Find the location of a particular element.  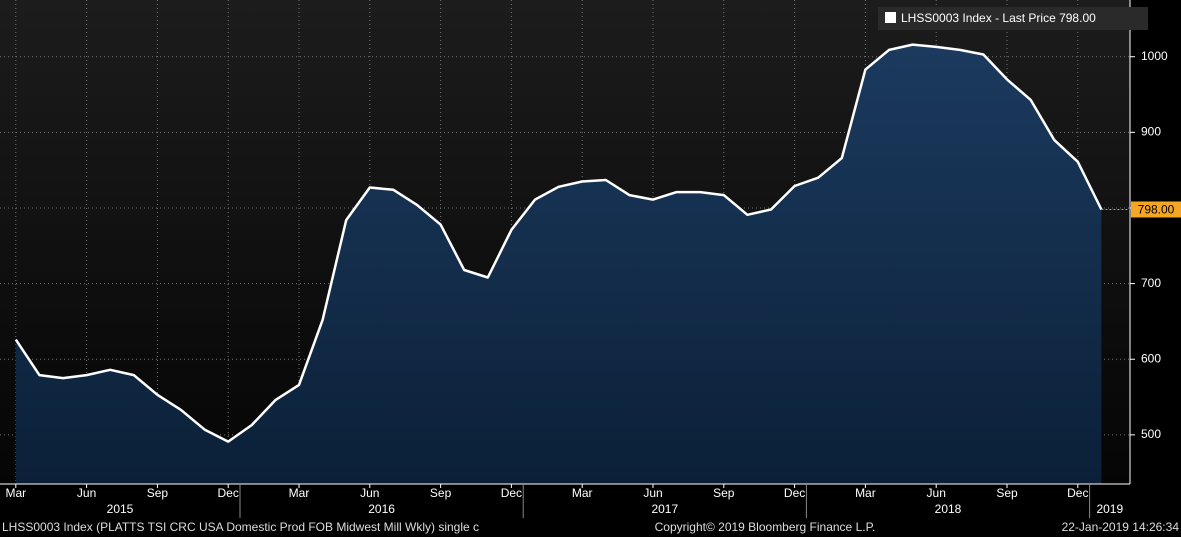

year-label: 2018 is located at coordinates (948, 509).